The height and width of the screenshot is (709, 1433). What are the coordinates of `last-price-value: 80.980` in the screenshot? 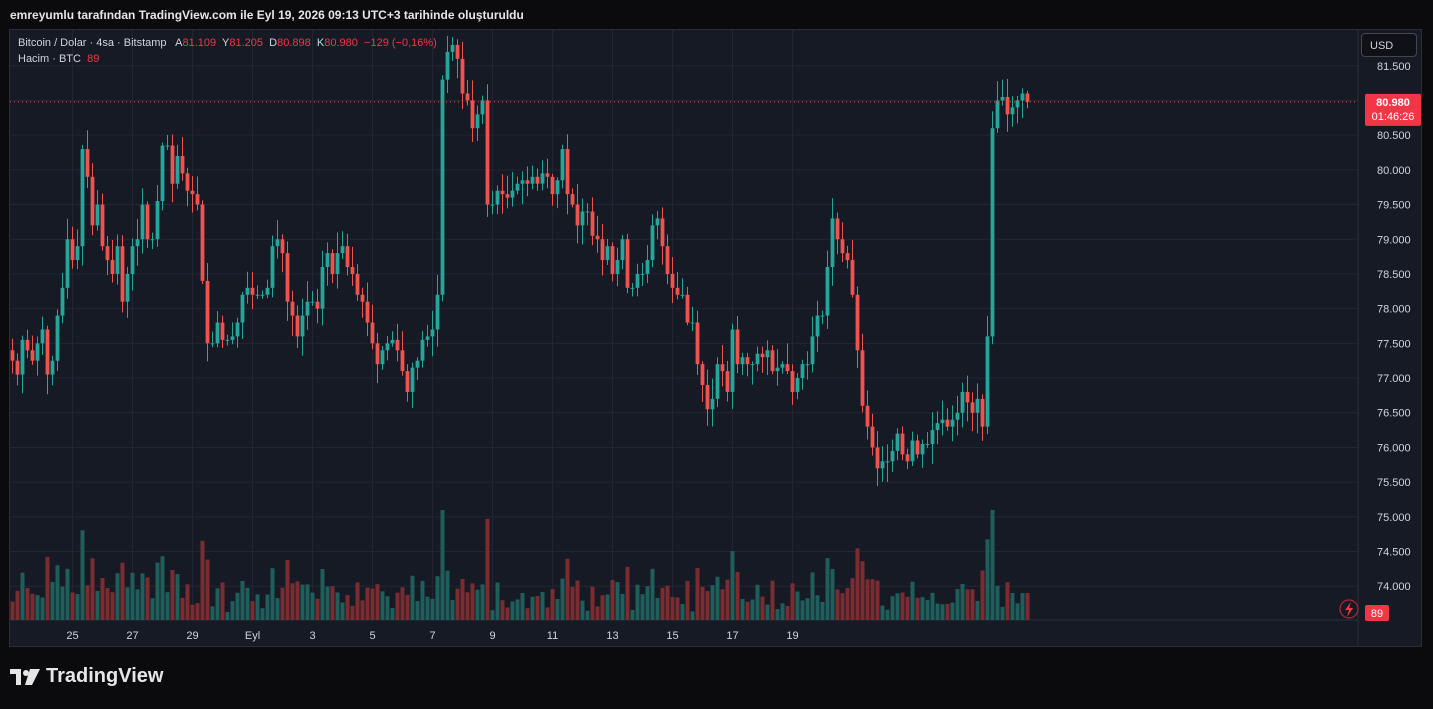 It's located at (1393, 103).